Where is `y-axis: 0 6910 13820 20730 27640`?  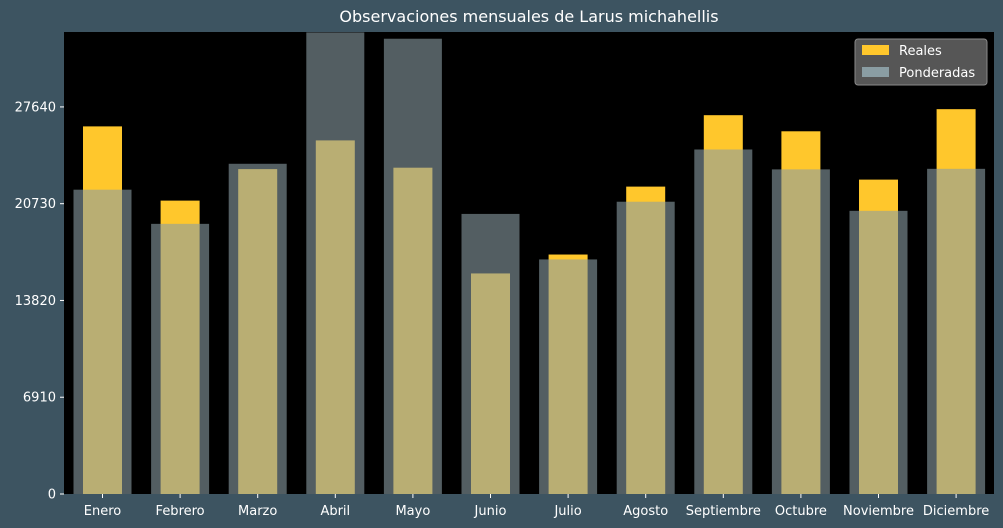 y-axis: 0 6910 13820 20730 27640 is located at coordinates (39, 301).